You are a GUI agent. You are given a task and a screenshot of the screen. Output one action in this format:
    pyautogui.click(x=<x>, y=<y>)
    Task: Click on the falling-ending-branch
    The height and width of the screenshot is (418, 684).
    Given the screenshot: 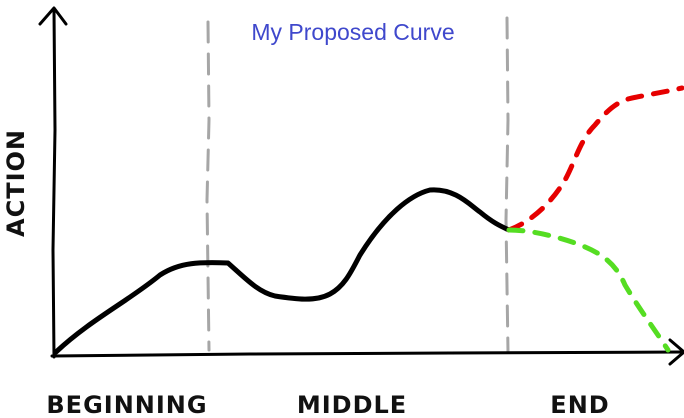 What is the action you would take?
    pyautogui.click(x=588, y=290)
    